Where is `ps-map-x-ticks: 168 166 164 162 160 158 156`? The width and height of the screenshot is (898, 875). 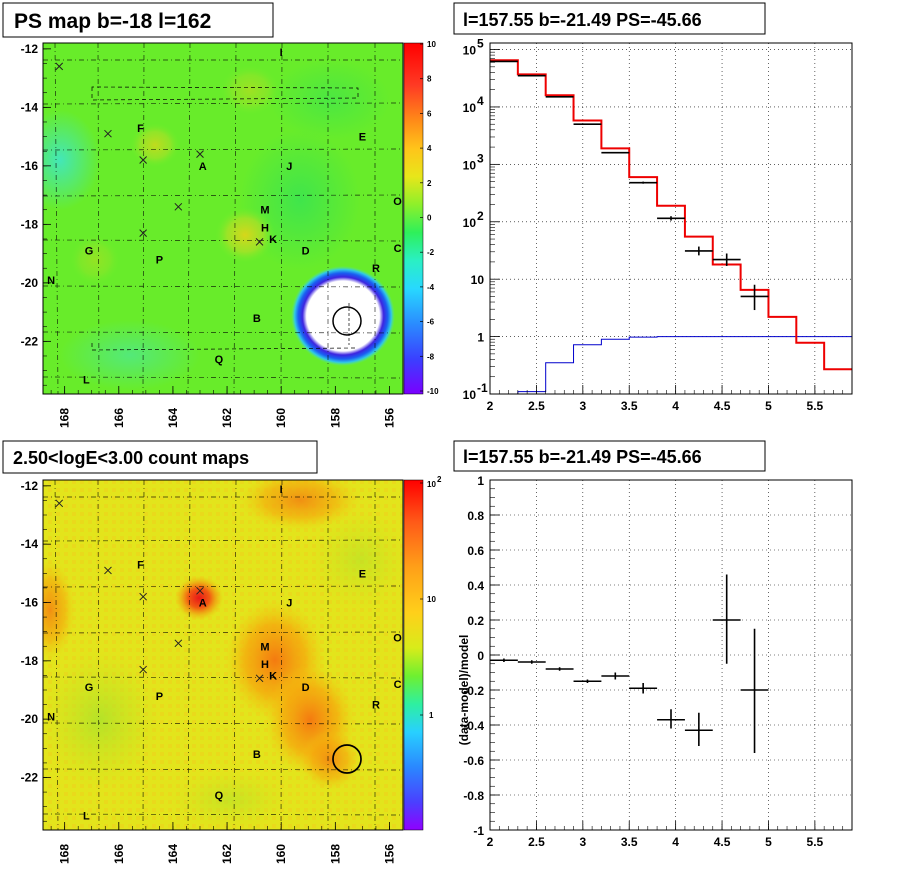
ps-map-x-ticks: 168 166 164 162 160 158 156 is located at coordinates (227, 407).